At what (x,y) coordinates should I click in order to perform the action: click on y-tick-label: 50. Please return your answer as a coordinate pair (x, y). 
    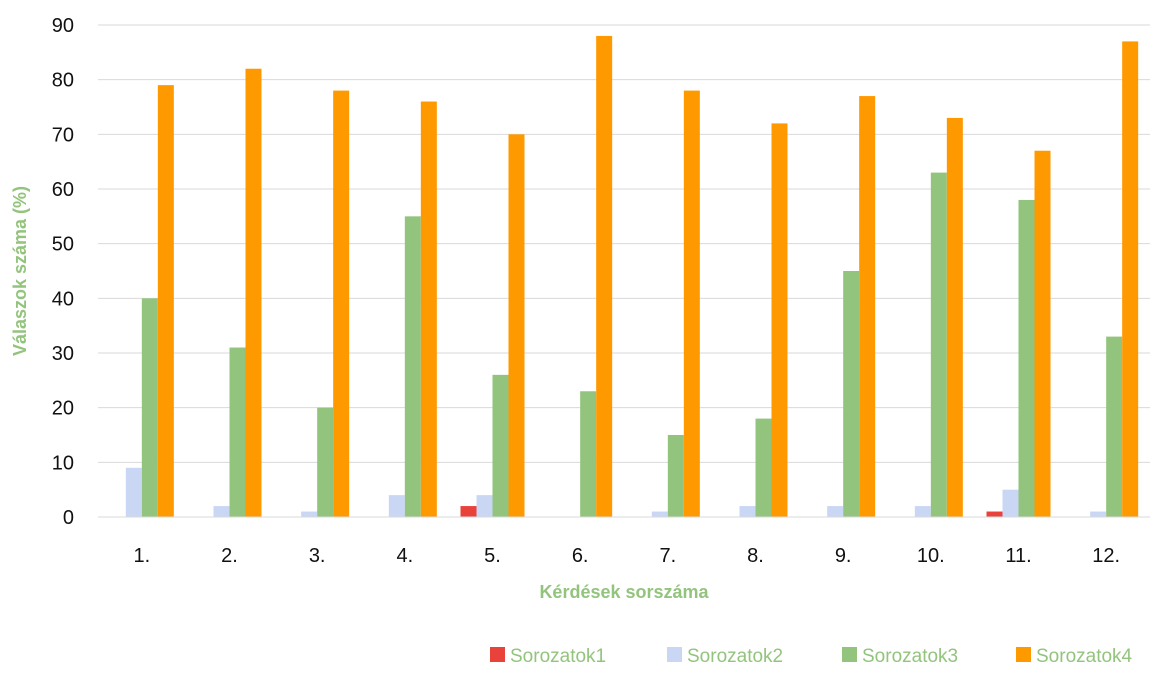
    Looking at the image, I should click on (63, 245).